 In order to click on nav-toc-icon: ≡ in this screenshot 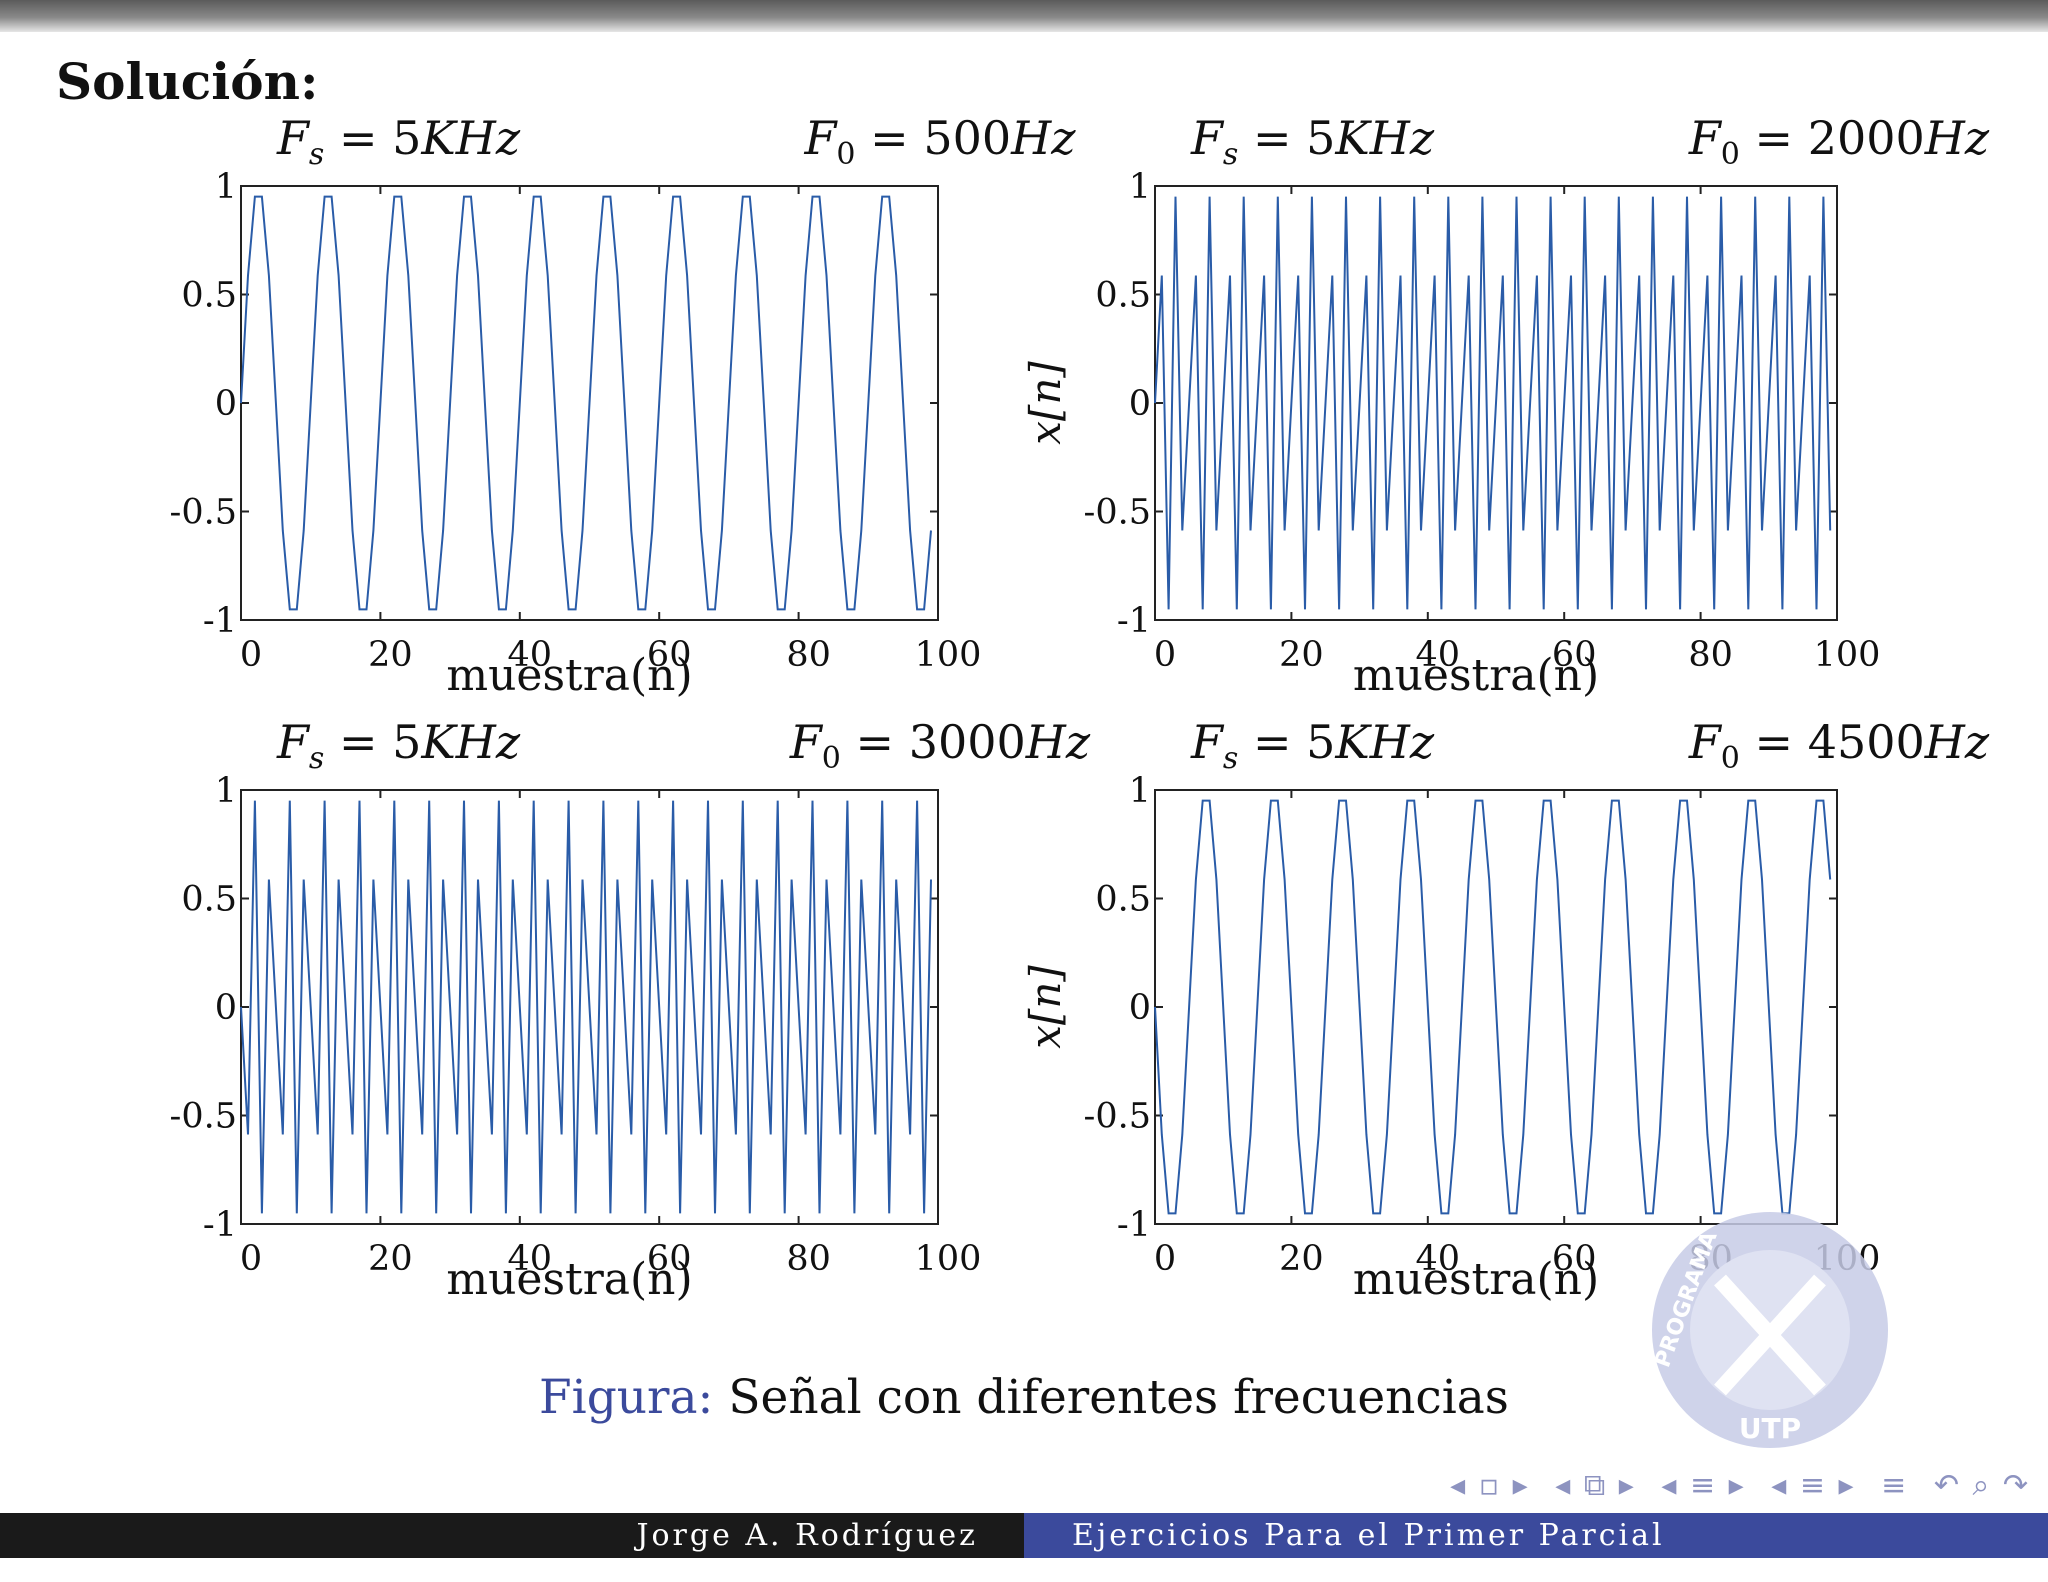, I will do `click(1895, 1485)`.